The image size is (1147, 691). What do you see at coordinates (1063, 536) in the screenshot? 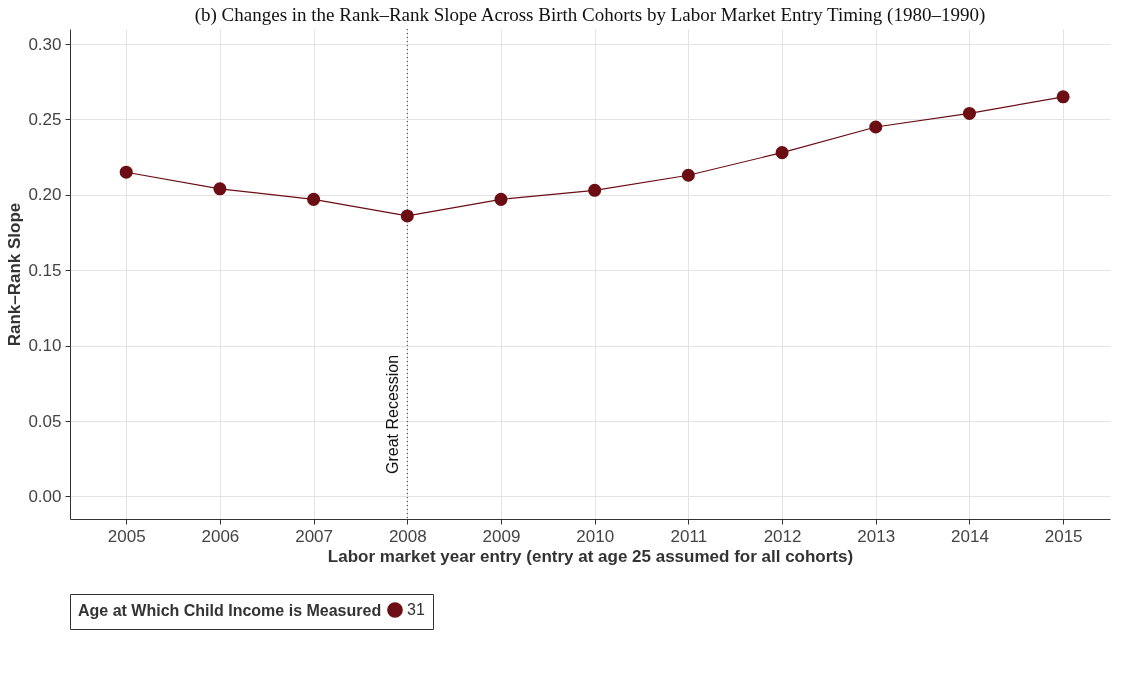
I see `x-tick-label: 2015` at bounding box center [1063, 536].